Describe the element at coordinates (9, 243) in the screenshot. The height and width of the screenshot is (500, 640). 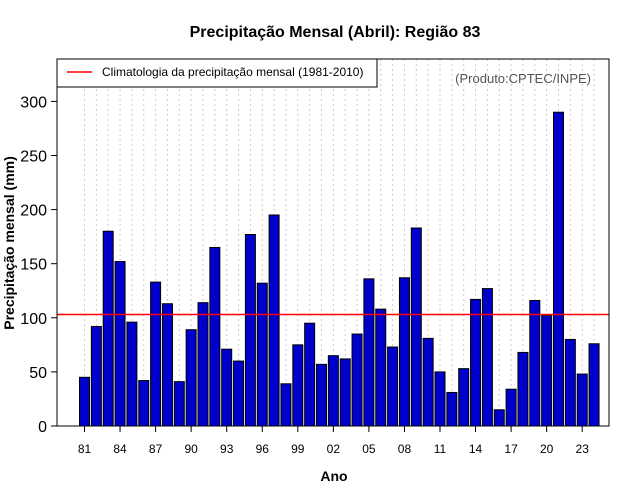
I see `y-axis-label: Precipitação mensal (mm)` at that location.